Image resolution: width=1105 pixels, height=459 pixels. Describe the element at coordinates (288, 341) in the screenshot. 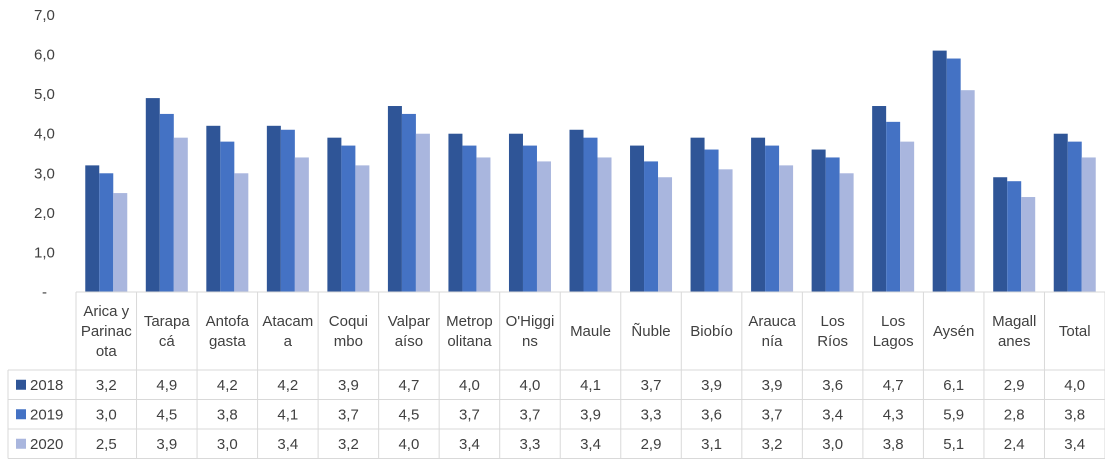

I see `category-label: a` at that location.